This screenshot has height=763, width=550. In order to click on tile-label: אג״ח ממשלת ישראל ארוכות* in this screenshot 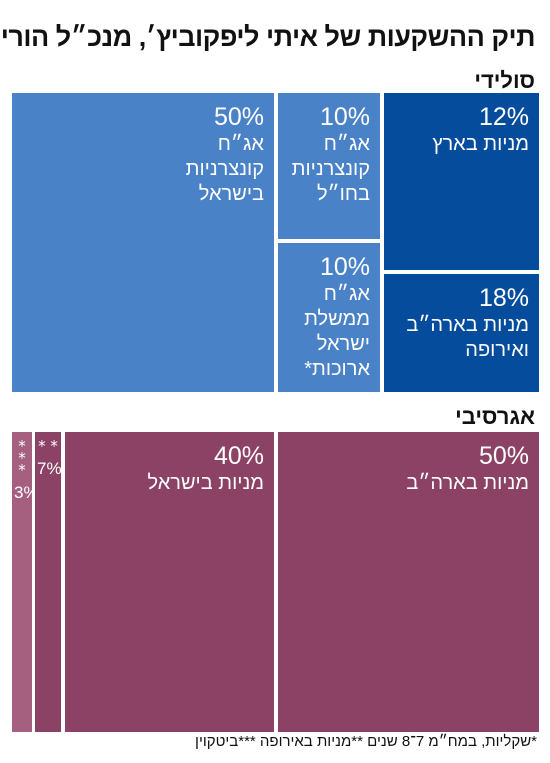, I will do `click(338, 331)`.